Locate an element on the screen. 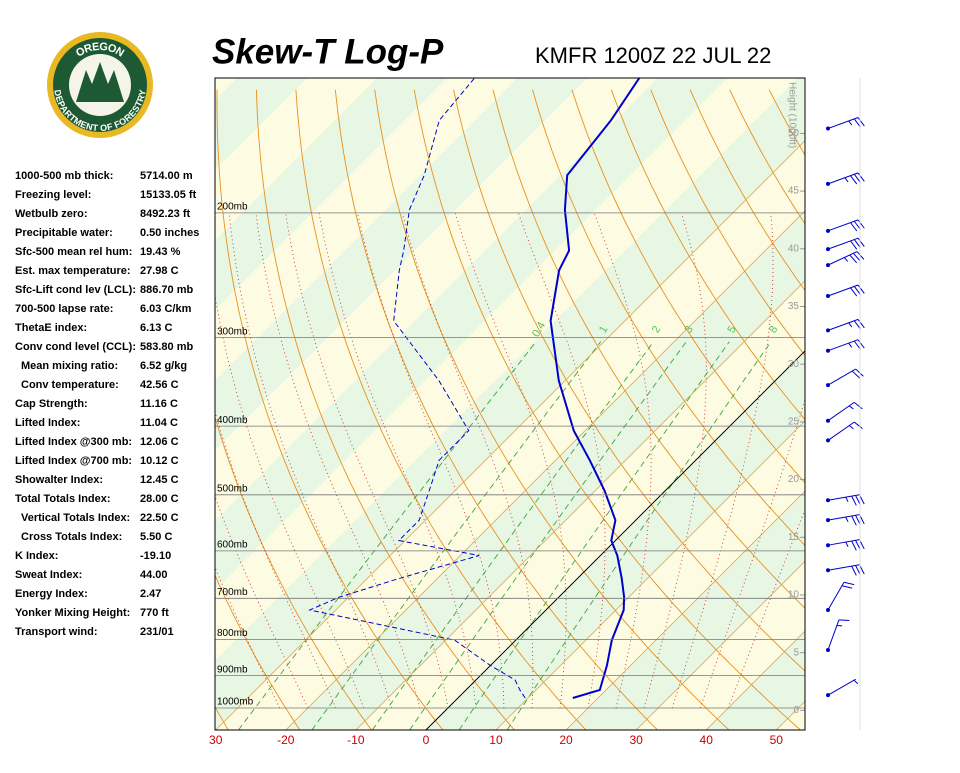  y-tick-label: 1000mb is located at coordinates (235, 702).